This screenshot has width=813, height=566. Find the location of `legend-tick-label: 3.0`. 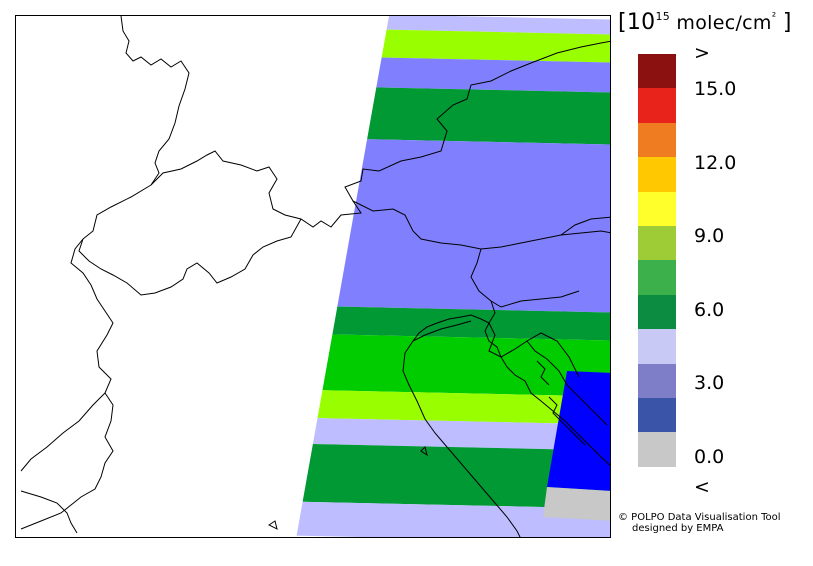

legend-tick-label: 3.0 is located at coordinates (709, 383).